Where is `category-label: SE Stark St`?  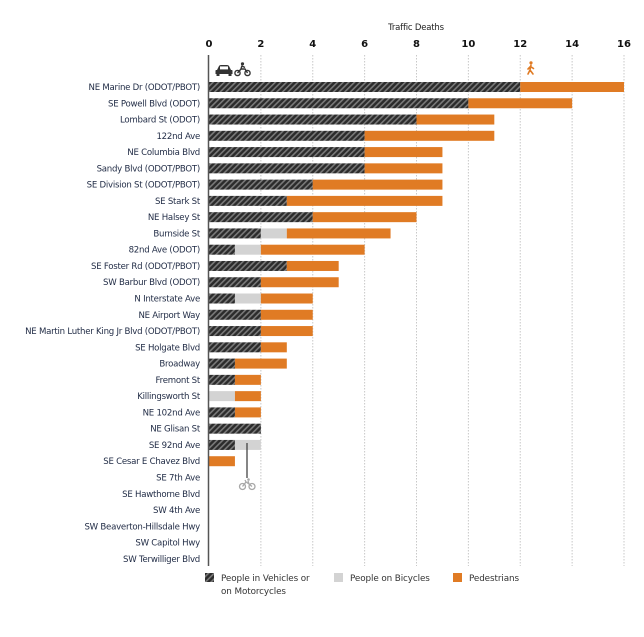 category-label: SE Stark St is located at coordinates (178, 202).